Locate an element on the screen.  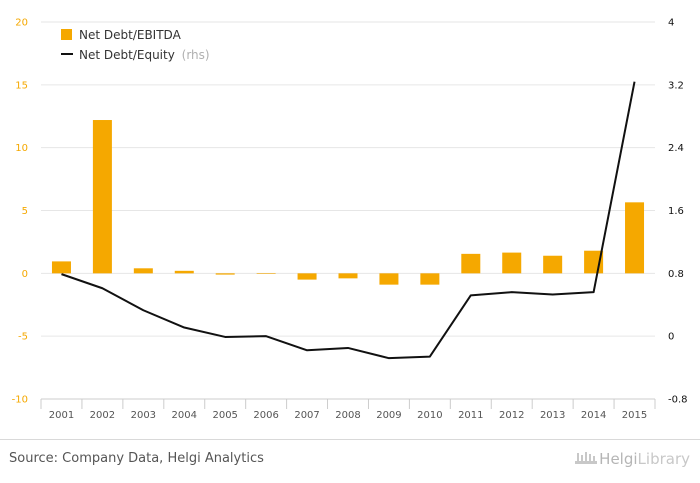
legend-label-equity-name: Net Debt/Equity is located at coordinates (127, 55).